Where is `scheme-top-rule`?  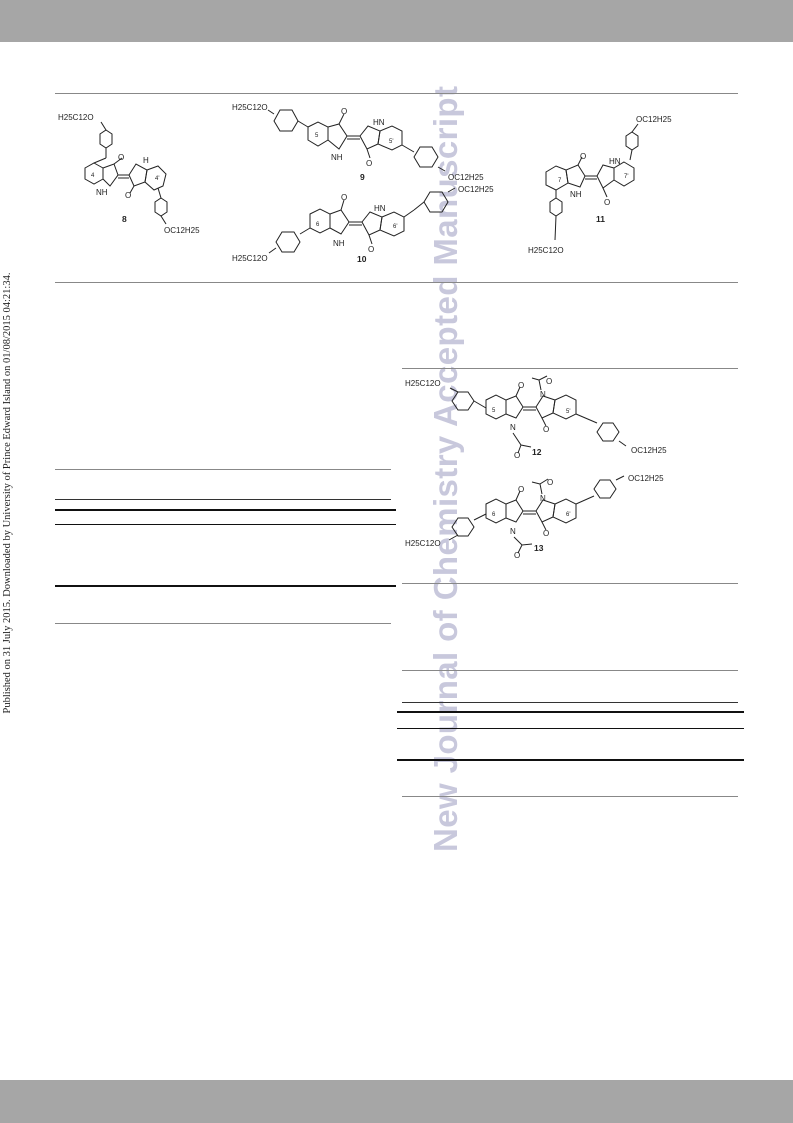
scheme-top-rule is located at coordinates (396, 93).